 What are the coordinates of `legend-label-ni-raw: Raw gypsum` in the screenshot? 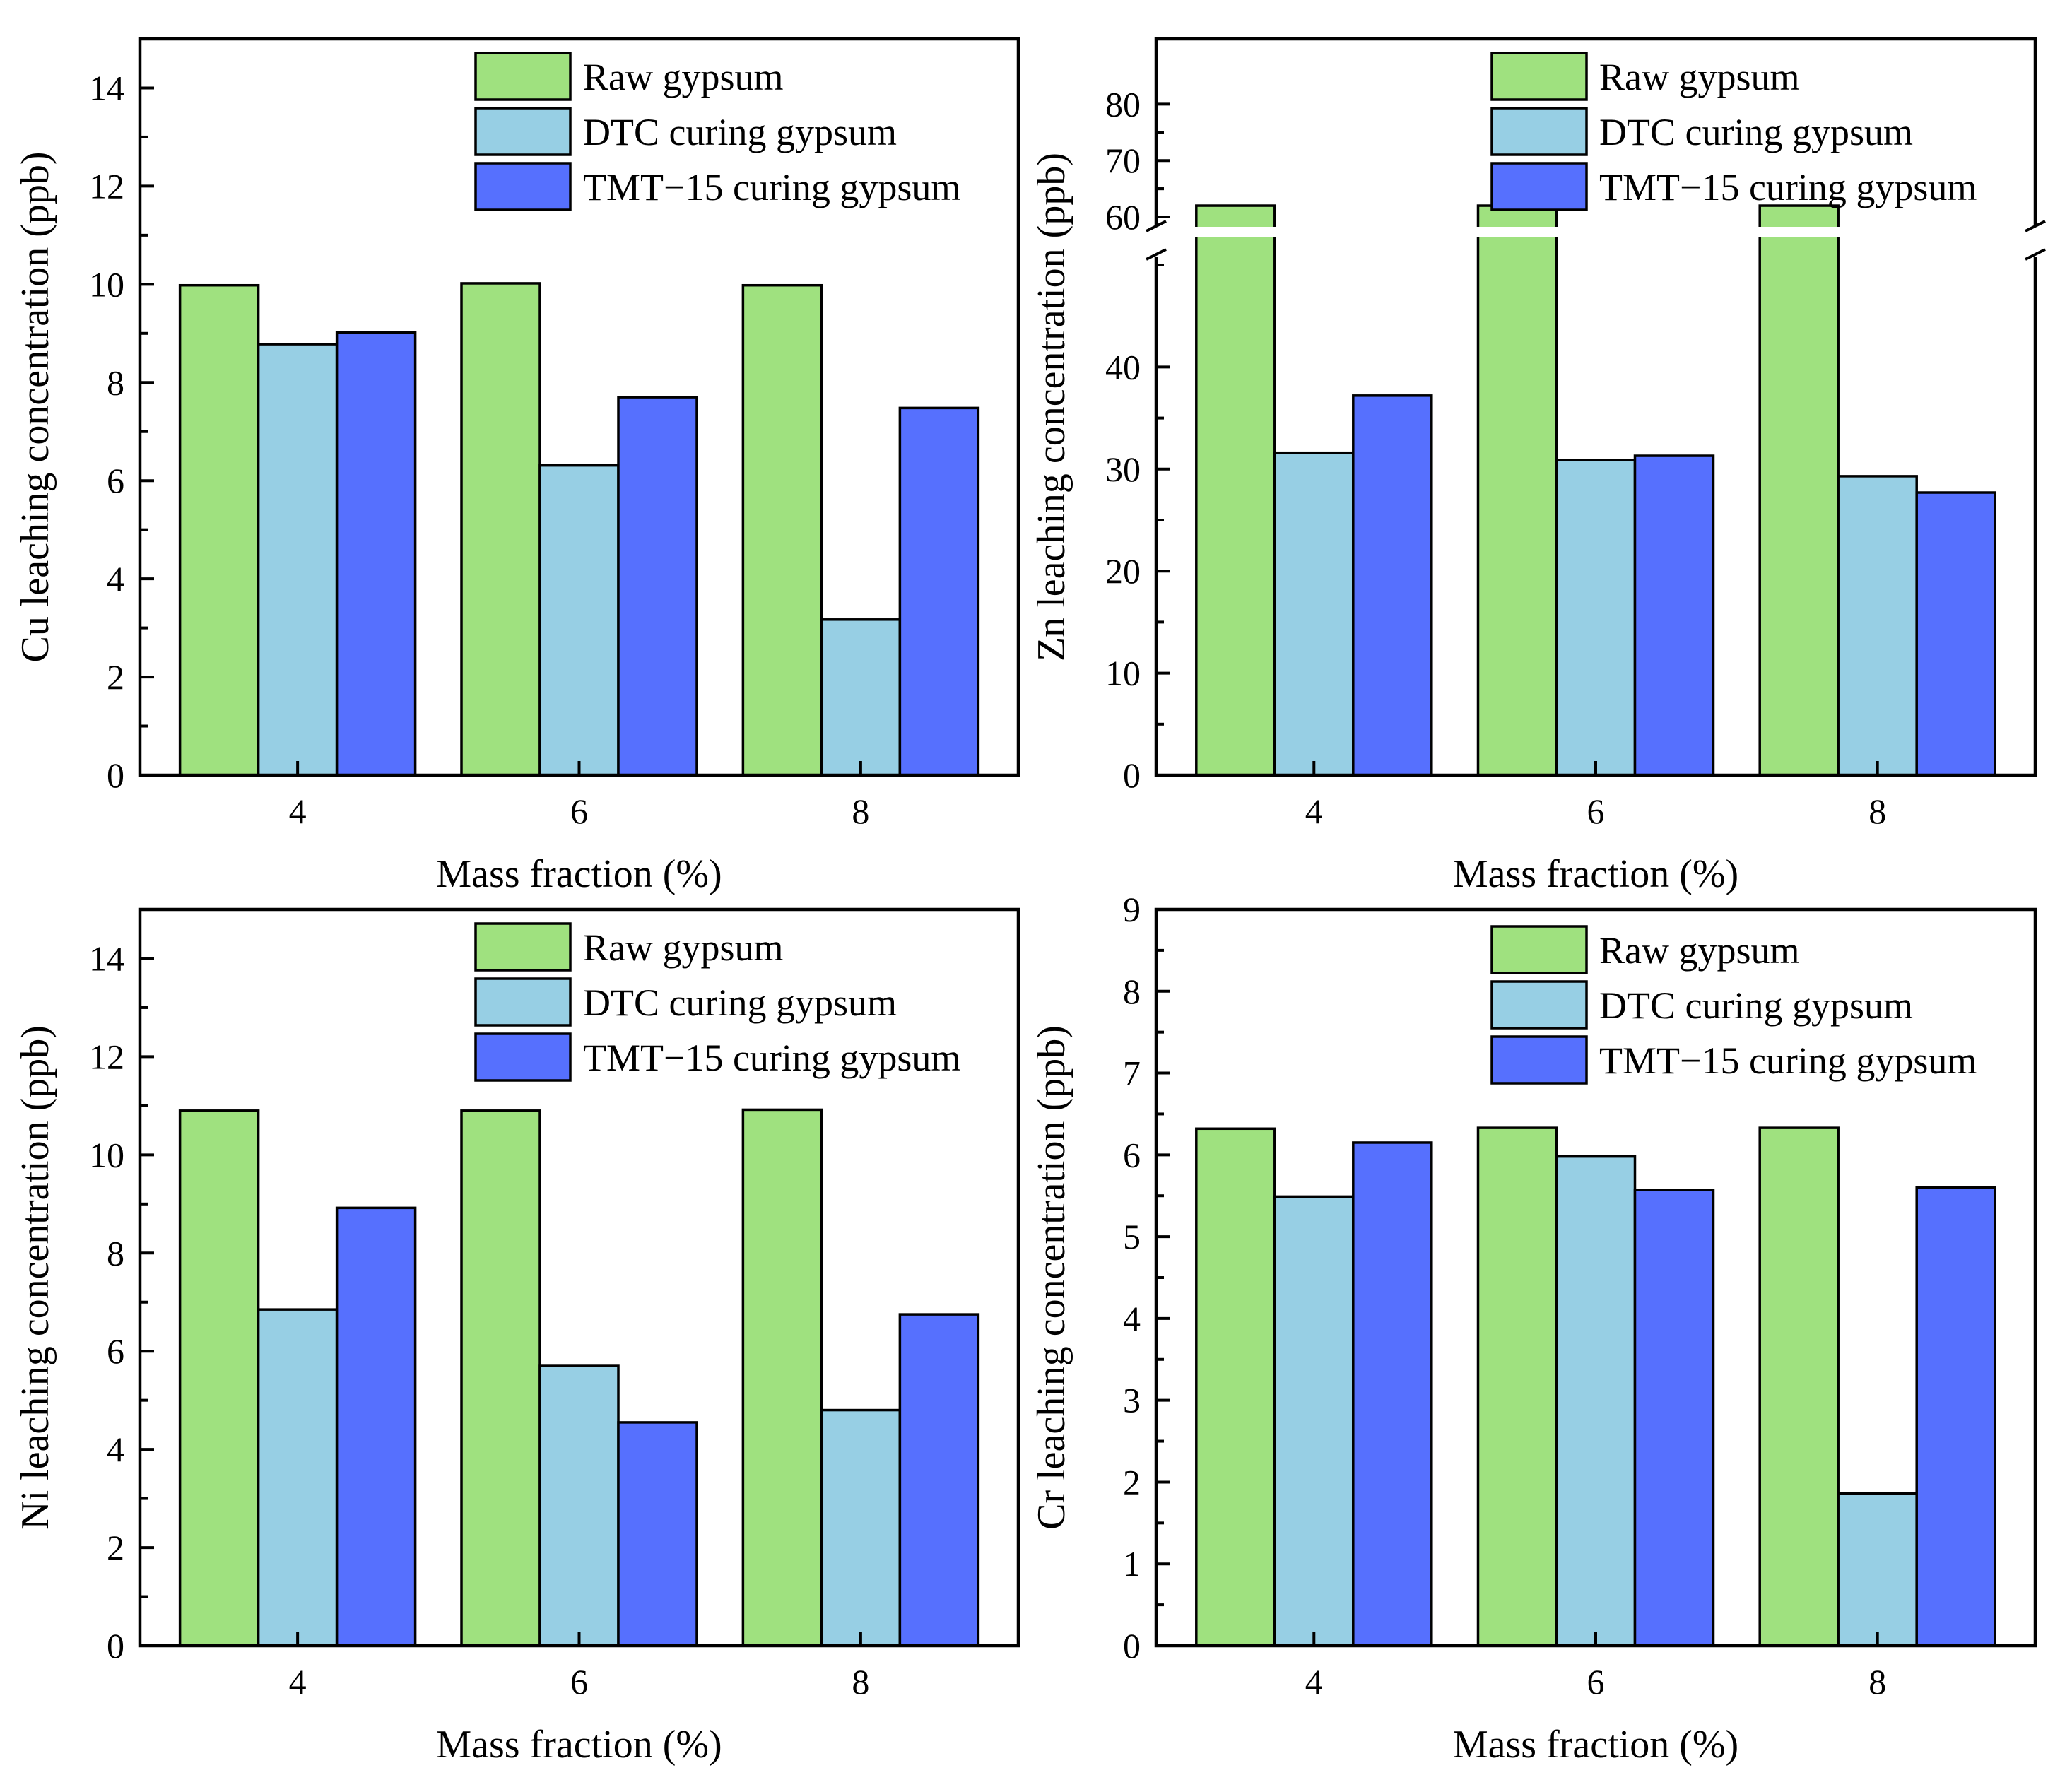 It's located at (683, 947).